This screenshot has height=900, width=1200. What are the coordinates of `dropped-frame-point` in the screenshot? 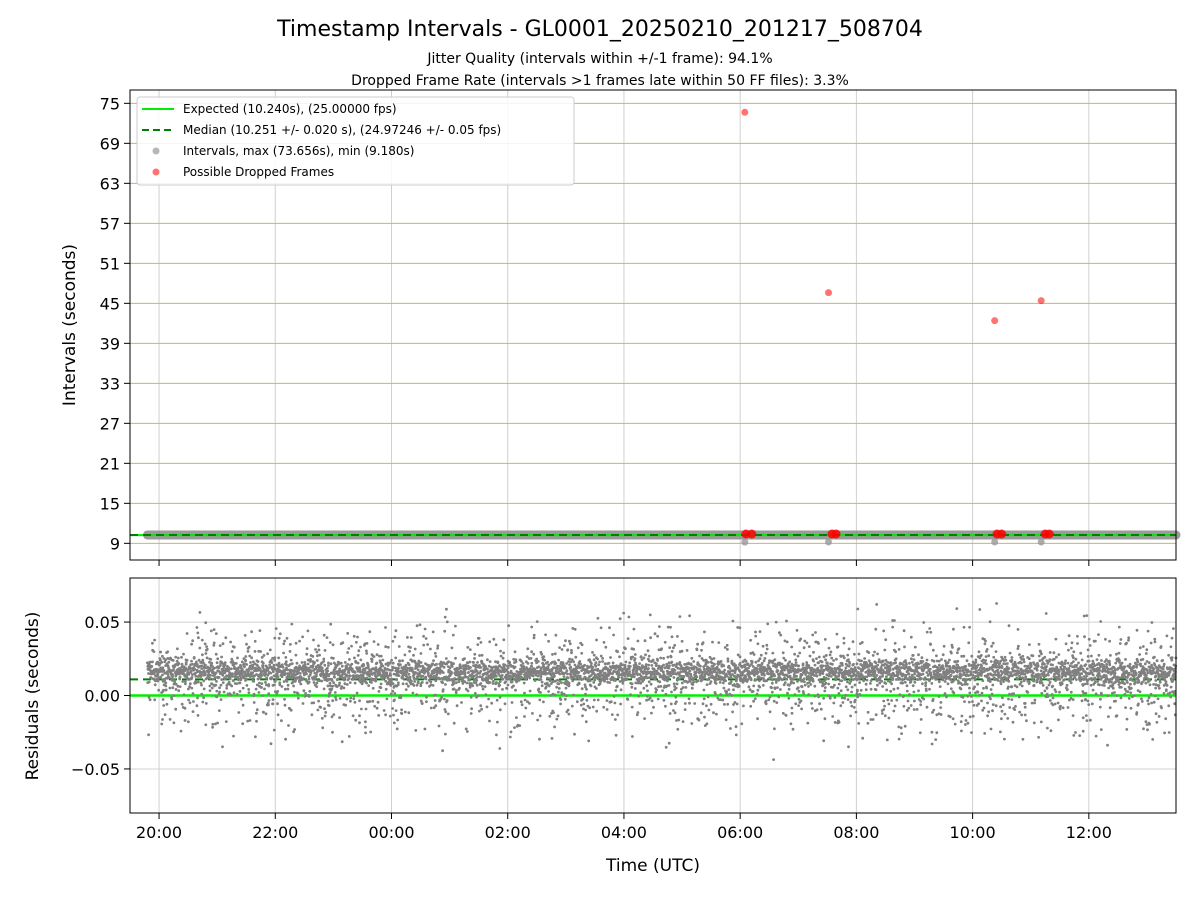 It's located at (745, 112).